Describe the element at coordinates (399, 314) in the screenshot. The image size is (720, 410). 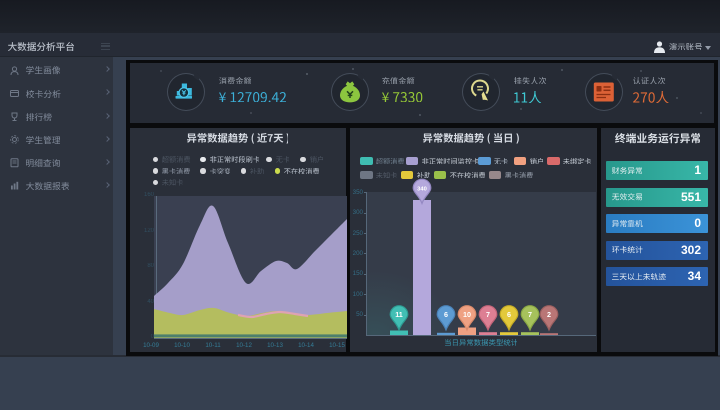
I see `svg-text: 11` at that location.